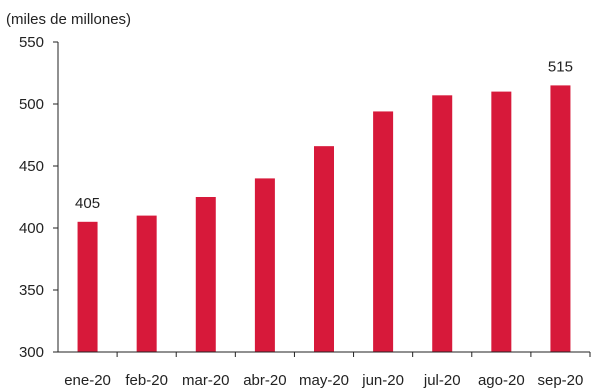 This screenshot has height=388, width=596. I want to click on y-tick-label: 350, so click(31, 290).